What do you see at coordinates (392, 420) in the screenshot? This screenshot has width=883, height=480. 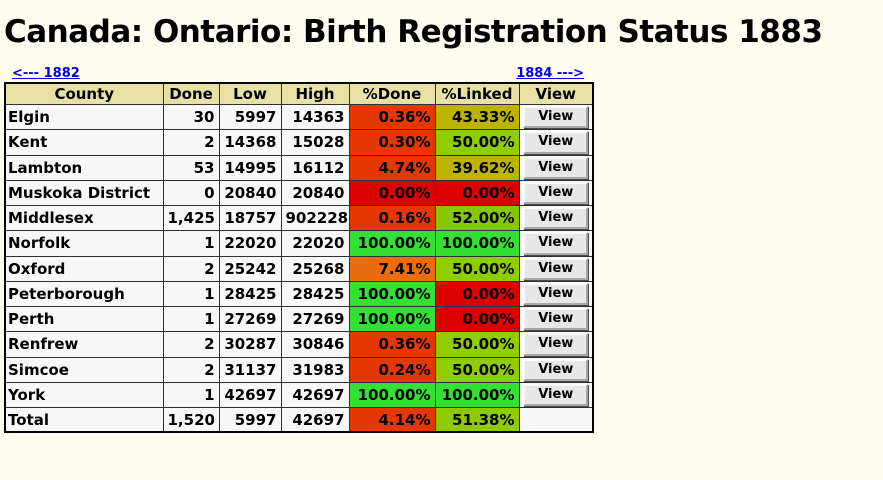 I see `pct-done-cell: 4.14%` at bounding box center [392, 420].